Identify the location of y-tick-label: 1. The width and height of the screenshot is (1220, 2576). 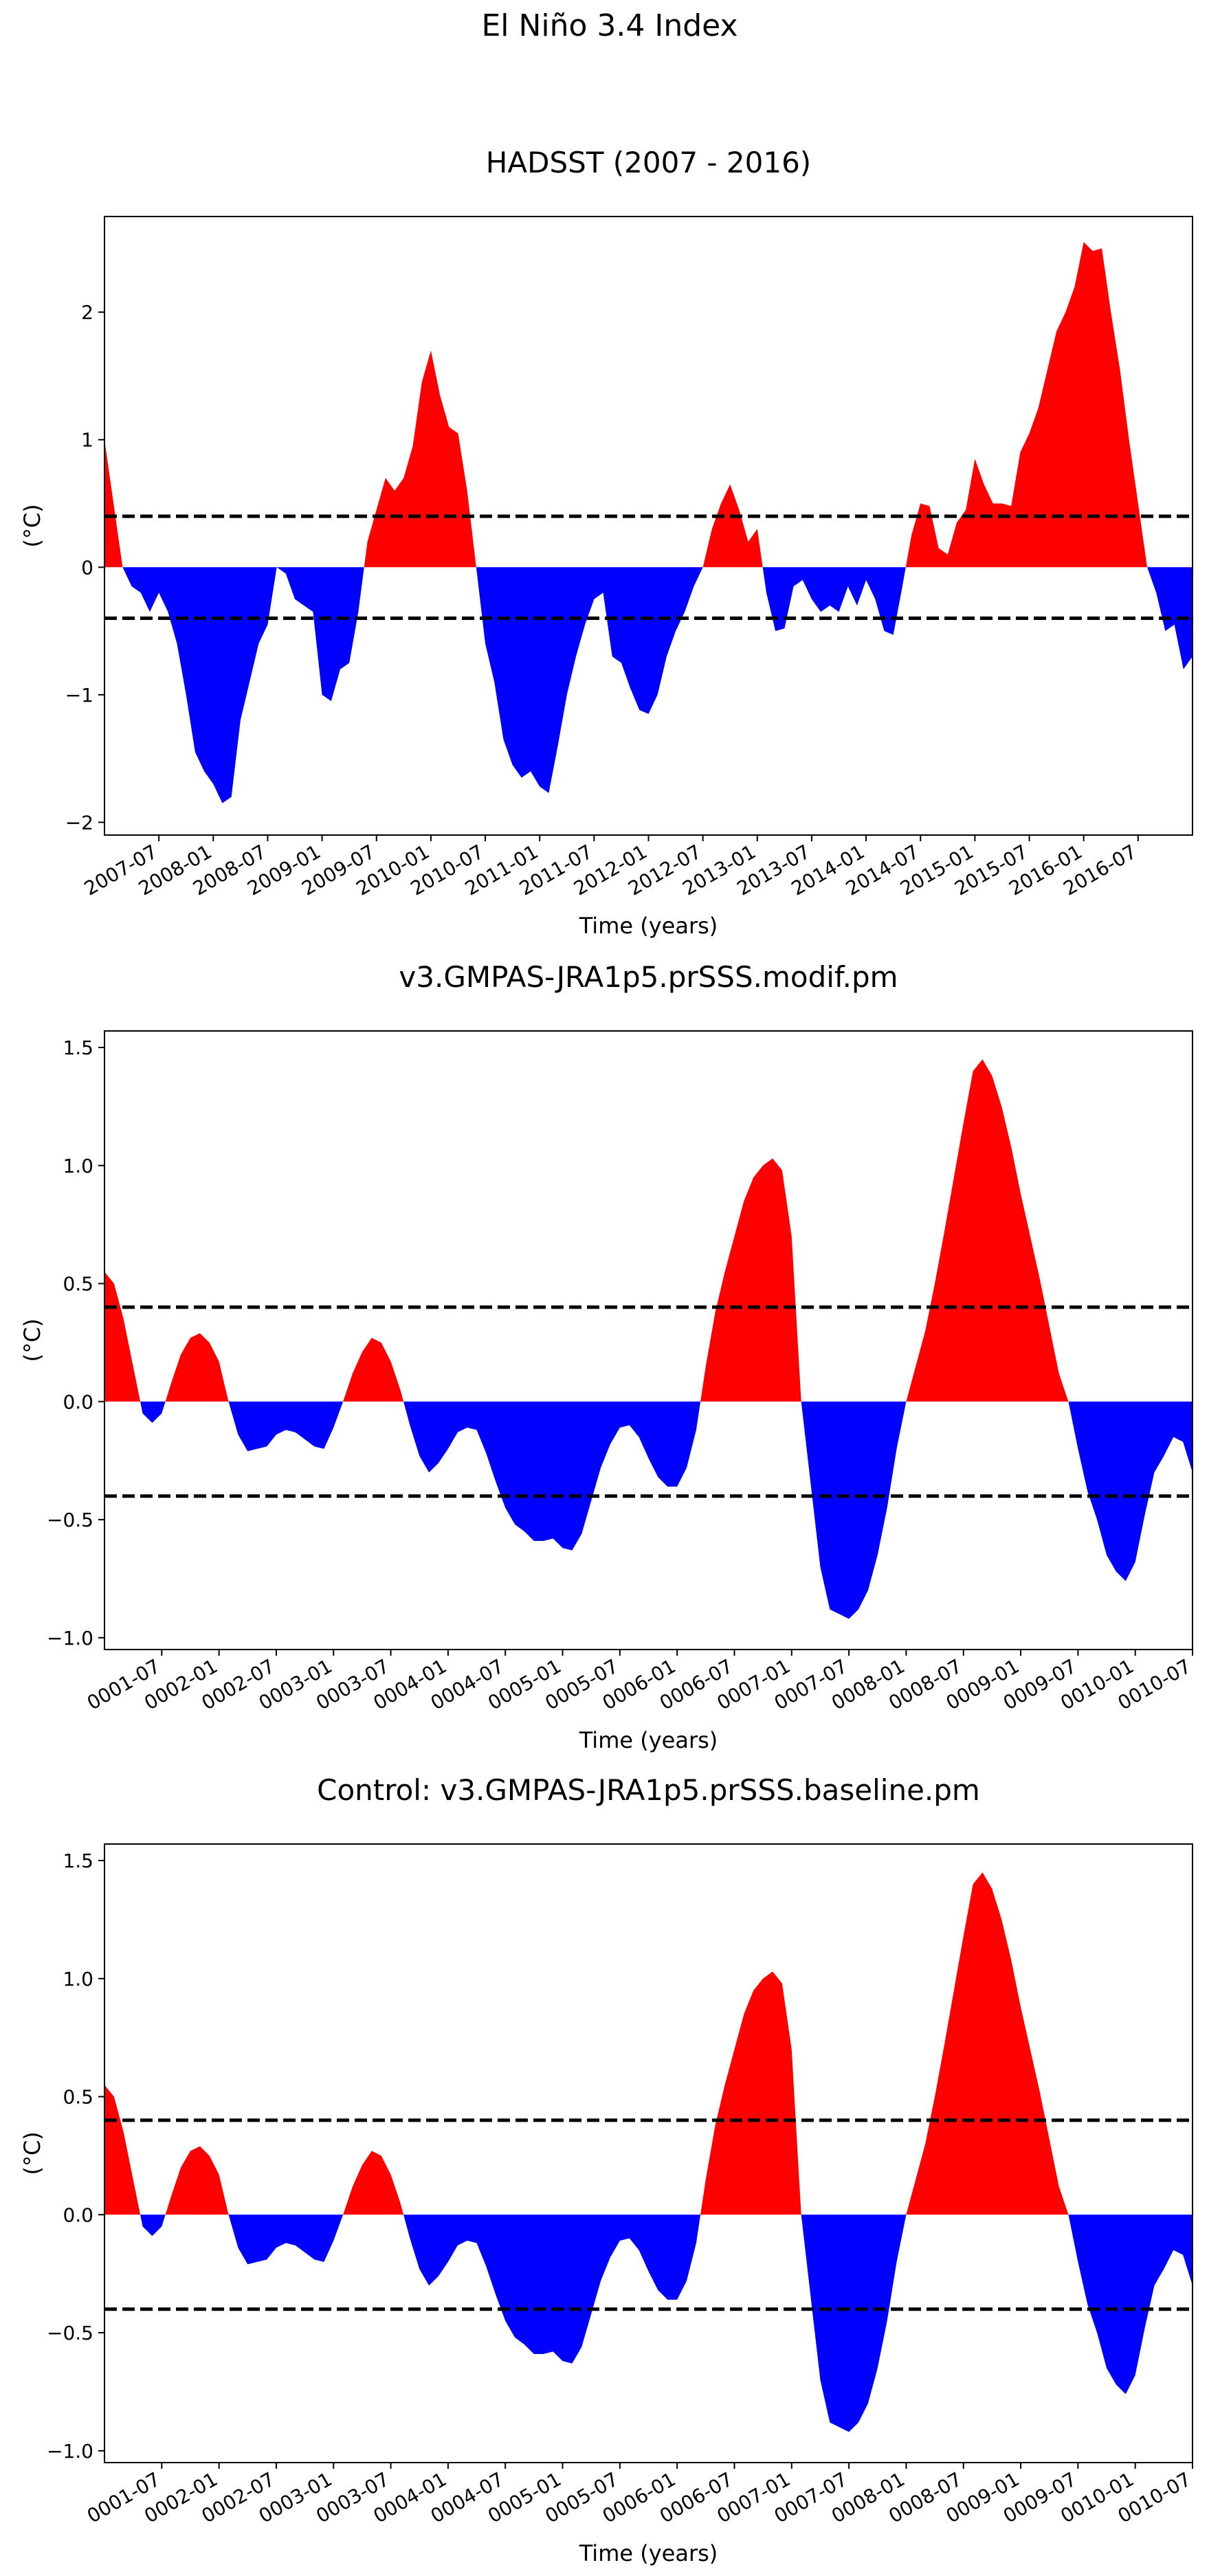
(87, 440).